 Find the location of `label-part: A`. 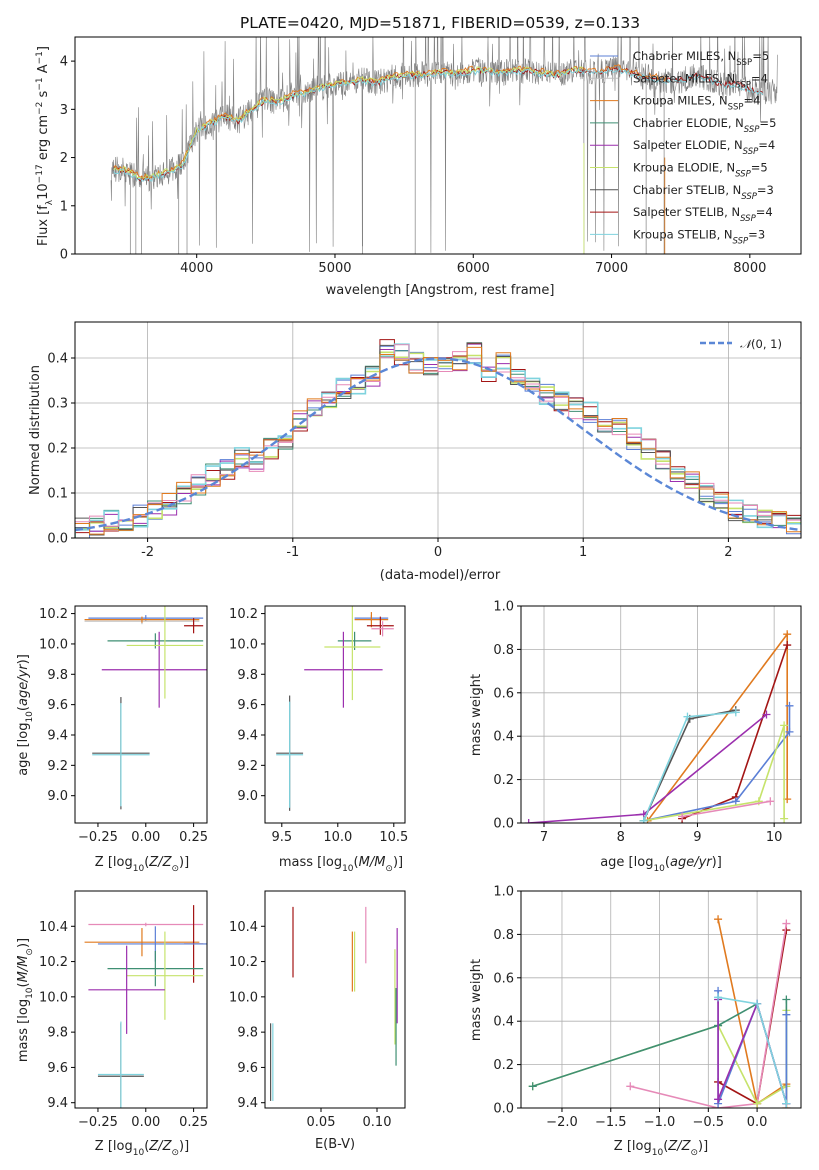

label-part: A is located at coordinates (43, 70).